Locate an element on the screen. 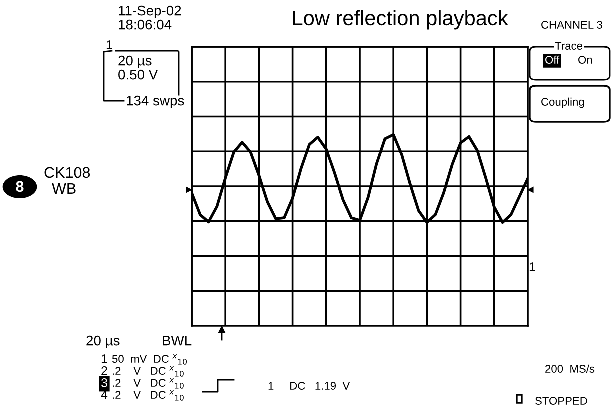 The image size is (613, 410). text: Trace is located at coordinates (568, 46).